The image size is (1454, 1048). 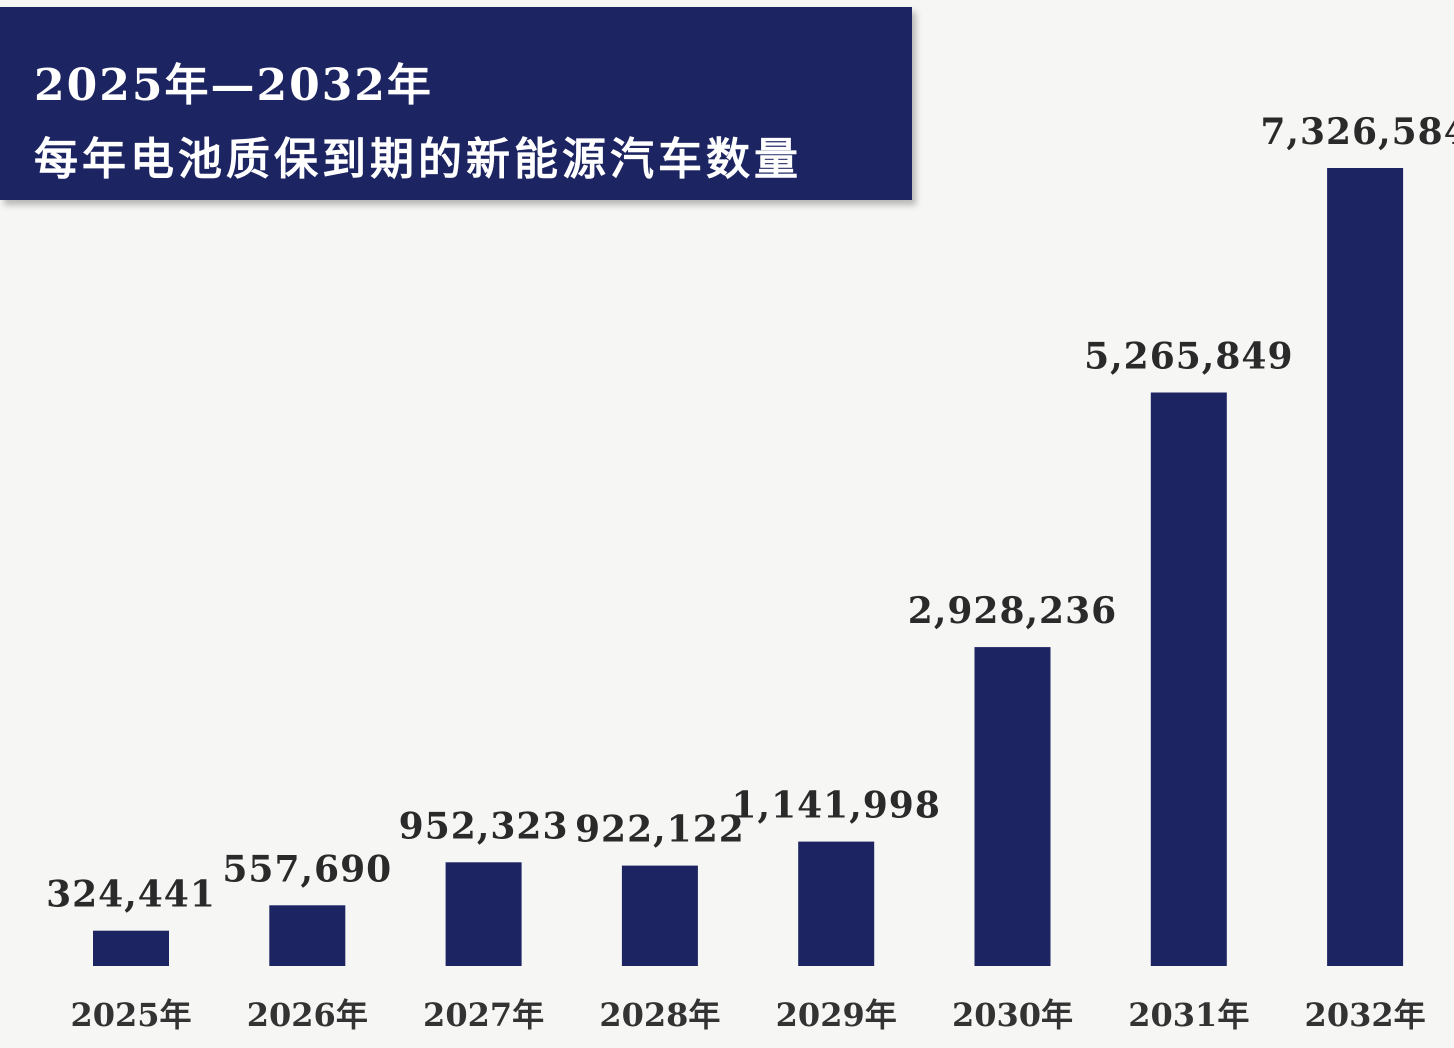 I want to click on value-label-0: 324,441, so click(x=131, y=895).